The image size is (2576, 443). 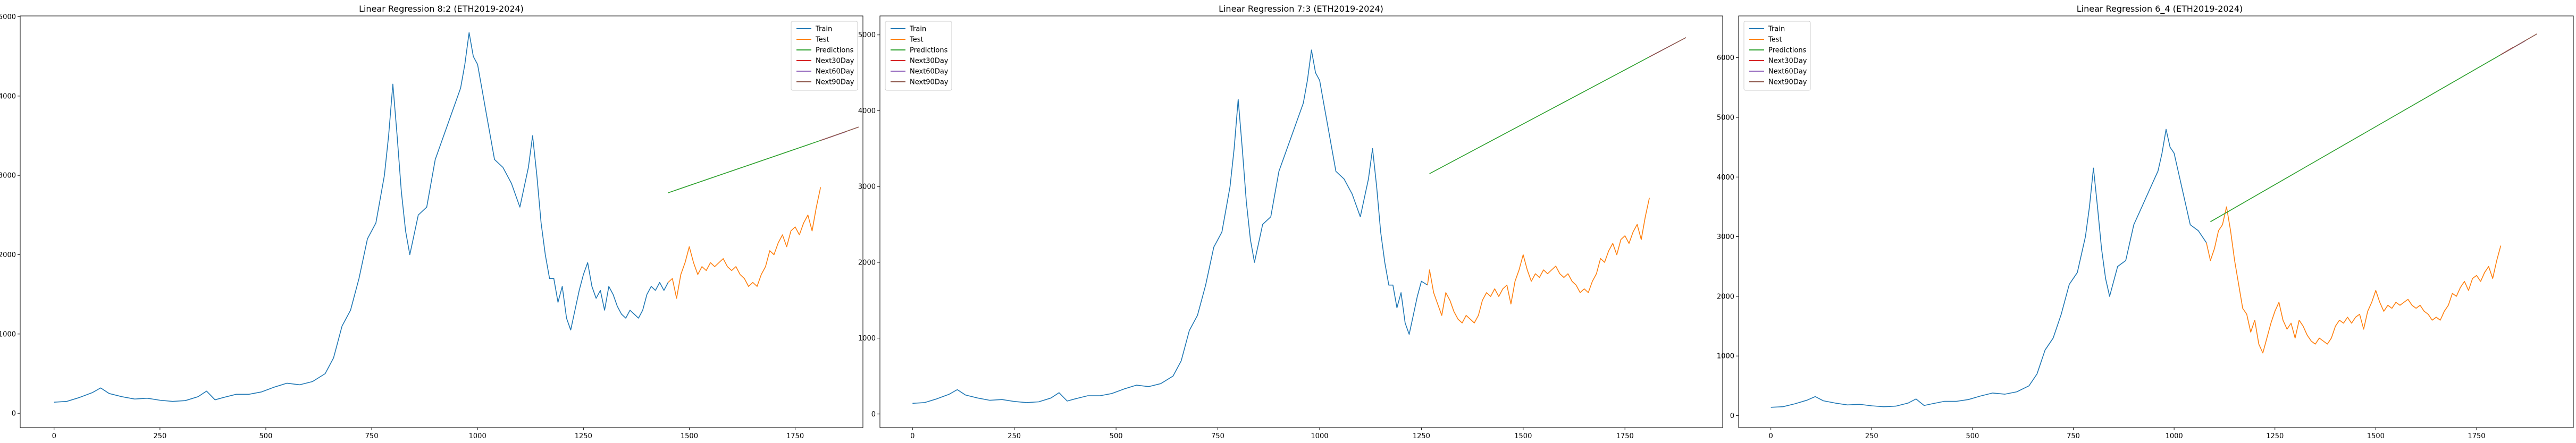 I want to click on y-tick-label: 6000, so click(x=1725, y=58).